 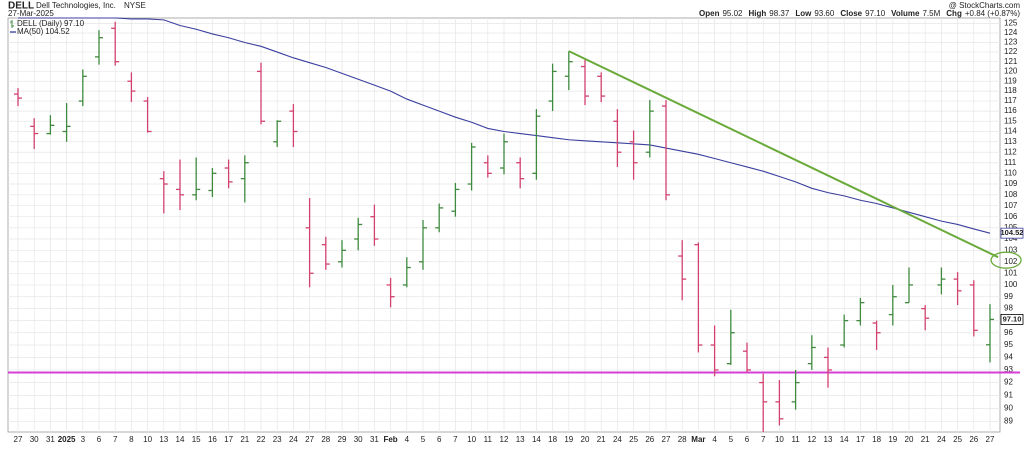 What do you see at coordinates (1011, 183) in the screenshot?
I see `y-tick-label: 109` at bounding box center [1011, 183].